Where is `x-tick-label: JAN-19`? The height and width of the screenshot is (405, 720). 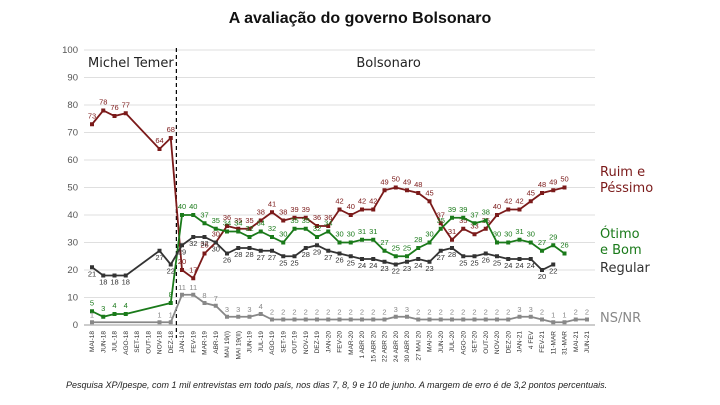
x-tick-label: JAN-19 is located at coordinates (182, 342).